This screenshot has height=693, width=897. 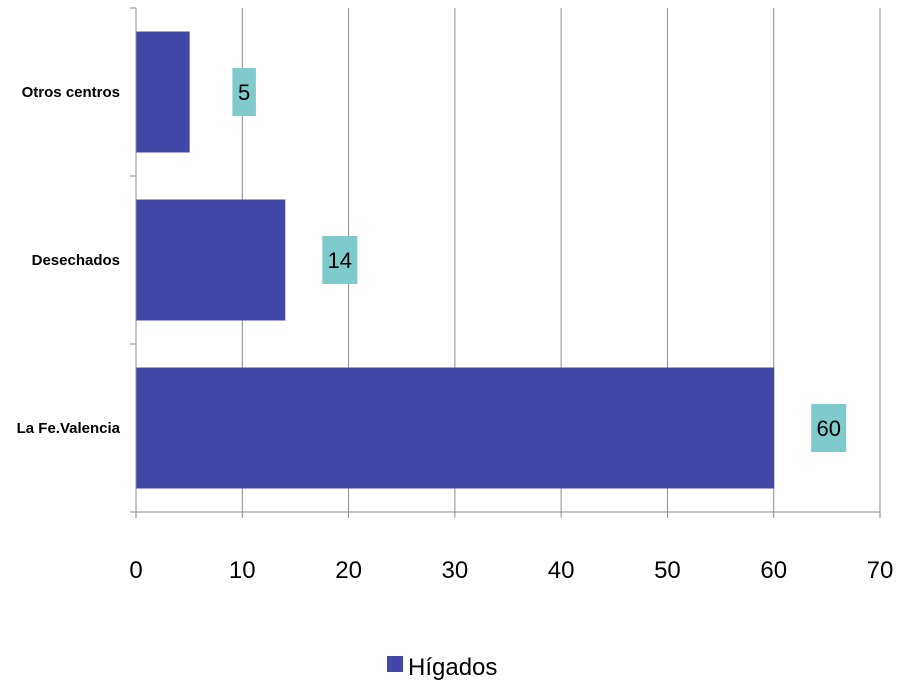 What do you see at coordinates (667, 570) in the screenshot?
I see `x-tick-label: 50` at bounding box center [667, 570].